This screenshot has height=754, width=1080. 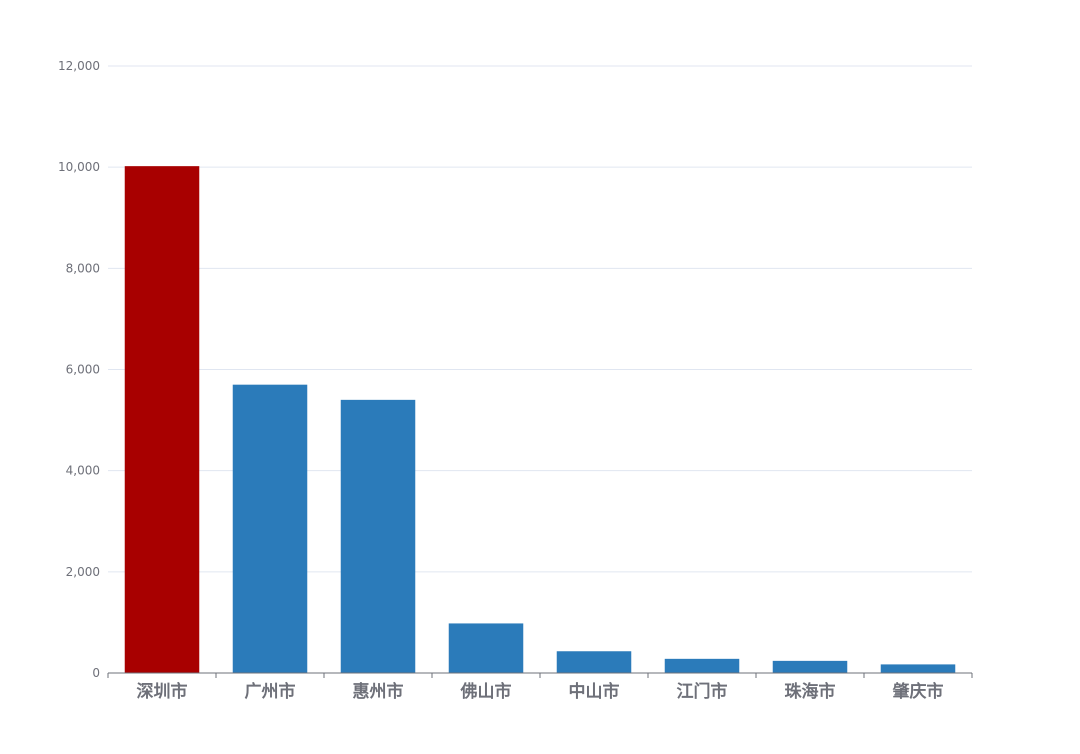 What do you see at coordinates (83, 471) in the screenshot?
I see `y-tick-label: 4,000` at bounding box center [83, 471].